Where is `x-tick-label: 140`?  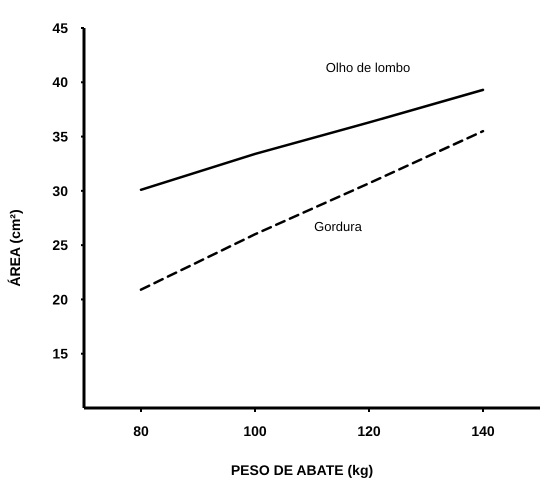 x-tick-label: 140 is located at coordinates (483, 431).